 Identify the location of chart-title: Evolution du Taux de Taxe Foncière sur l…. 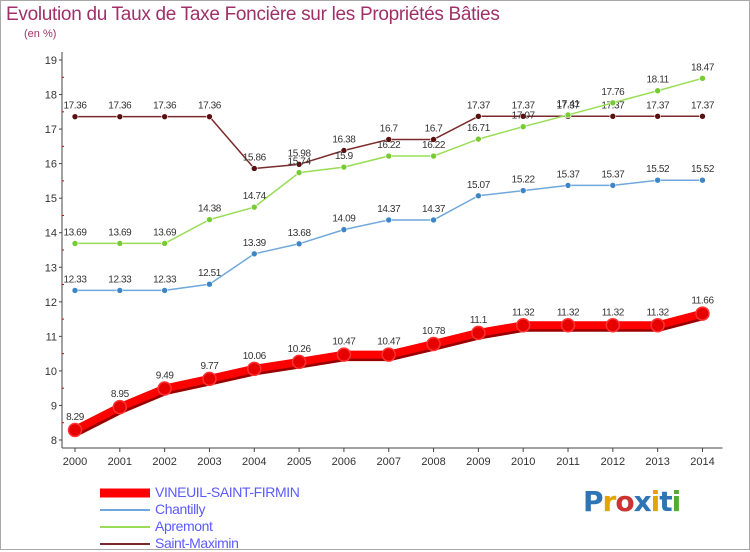
(253, 14).